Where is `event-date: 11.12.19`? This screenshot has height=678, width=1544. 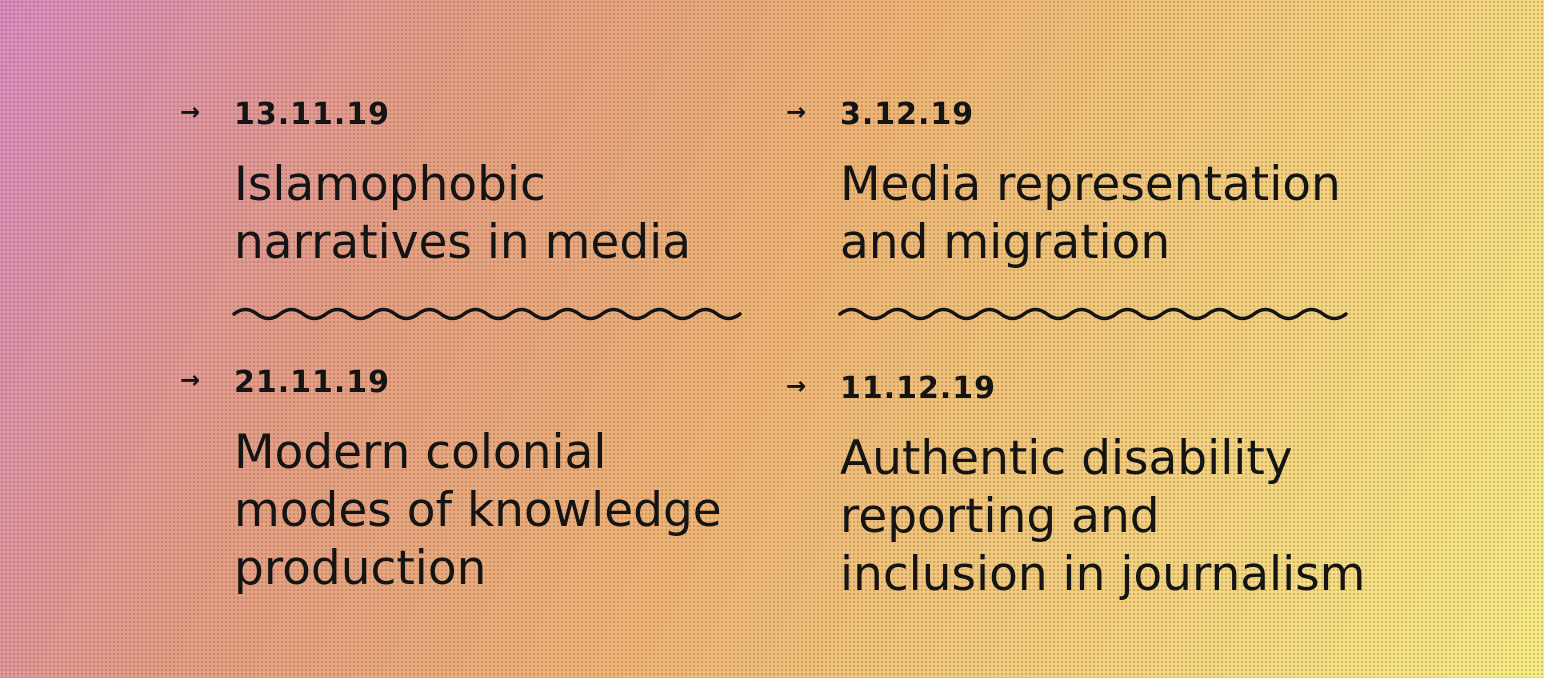
event-date: 11.12.19 is located at coordinates (918, 388).